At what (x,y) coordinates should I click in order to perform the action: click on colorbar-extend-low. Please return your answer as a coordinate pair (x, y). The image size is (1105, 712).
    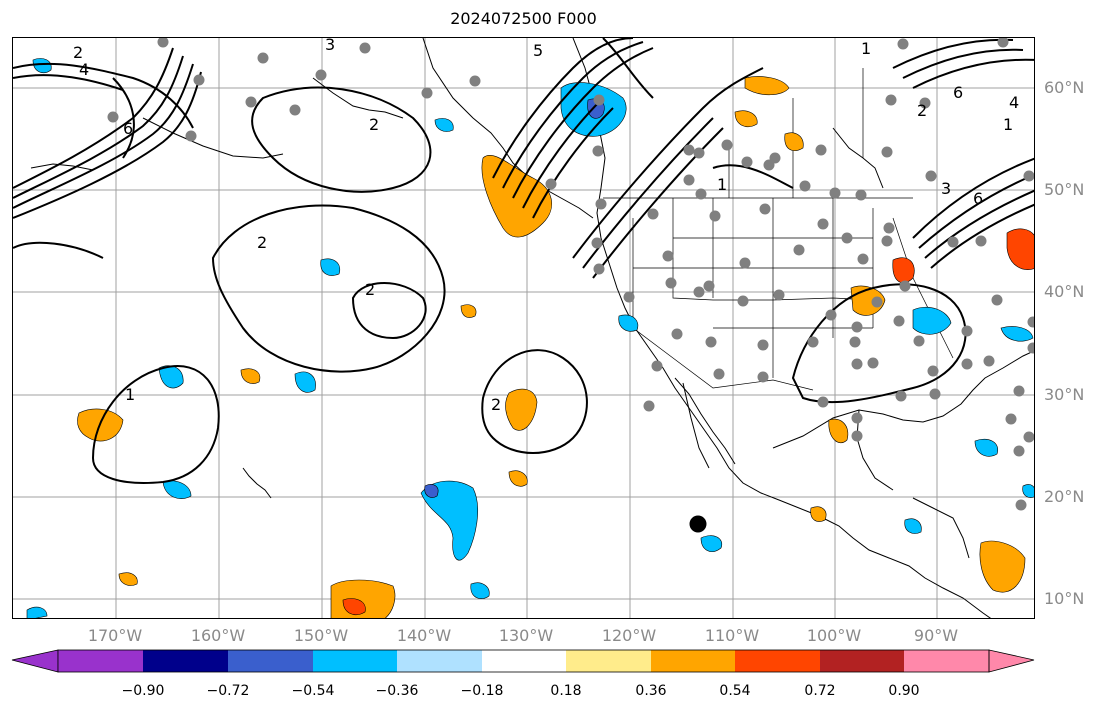
    Looking at the image, I should click on (35, 661).